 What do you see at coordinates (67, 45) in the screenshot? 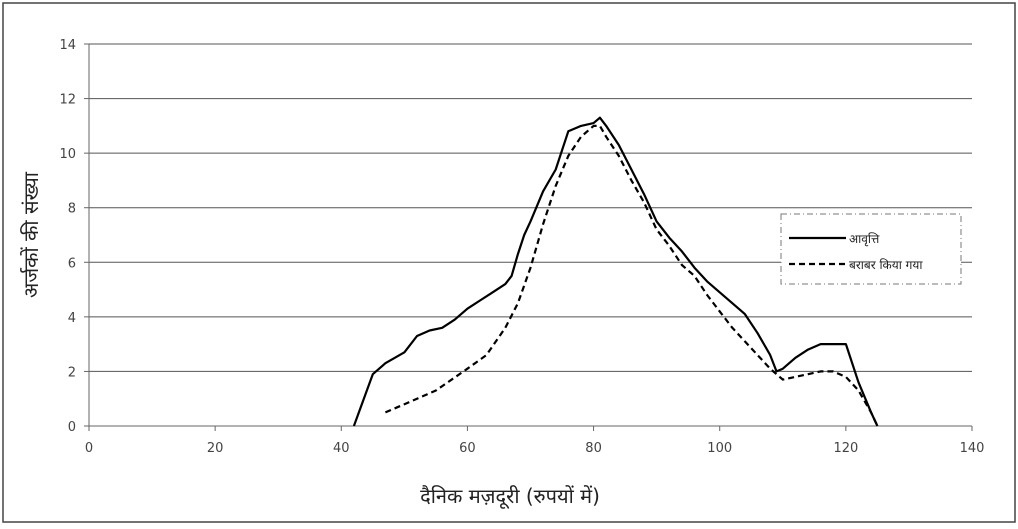
I see `y-tick-label-7: 14` at bounding box center [67, 45].